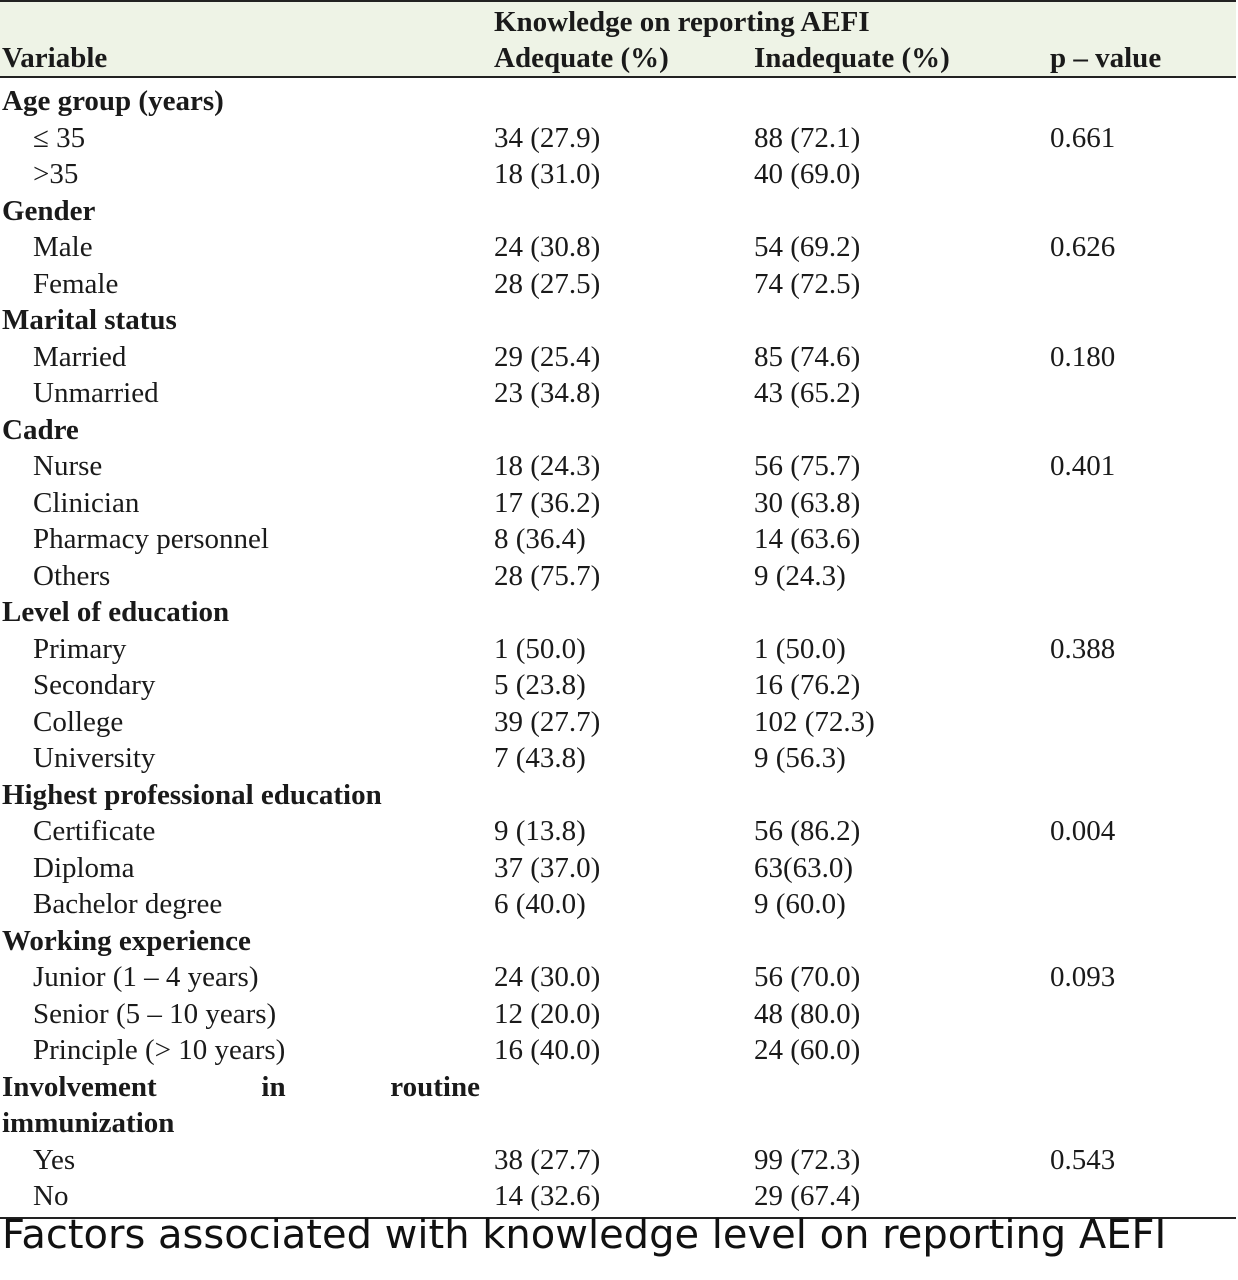  I want to click on cell-adequate: 24 (30.0), so click(547, 977).